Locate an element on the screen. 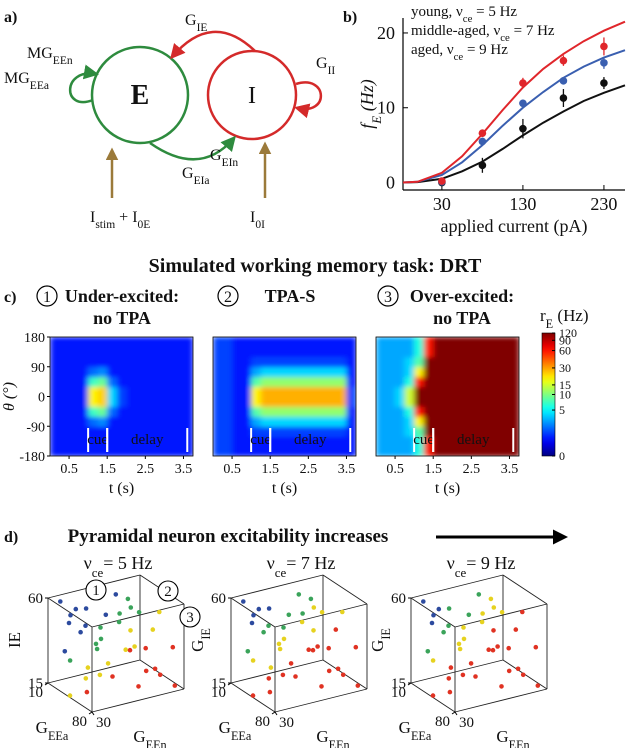  x-tick-label: 2.5 is located at coordinates (146, 469).